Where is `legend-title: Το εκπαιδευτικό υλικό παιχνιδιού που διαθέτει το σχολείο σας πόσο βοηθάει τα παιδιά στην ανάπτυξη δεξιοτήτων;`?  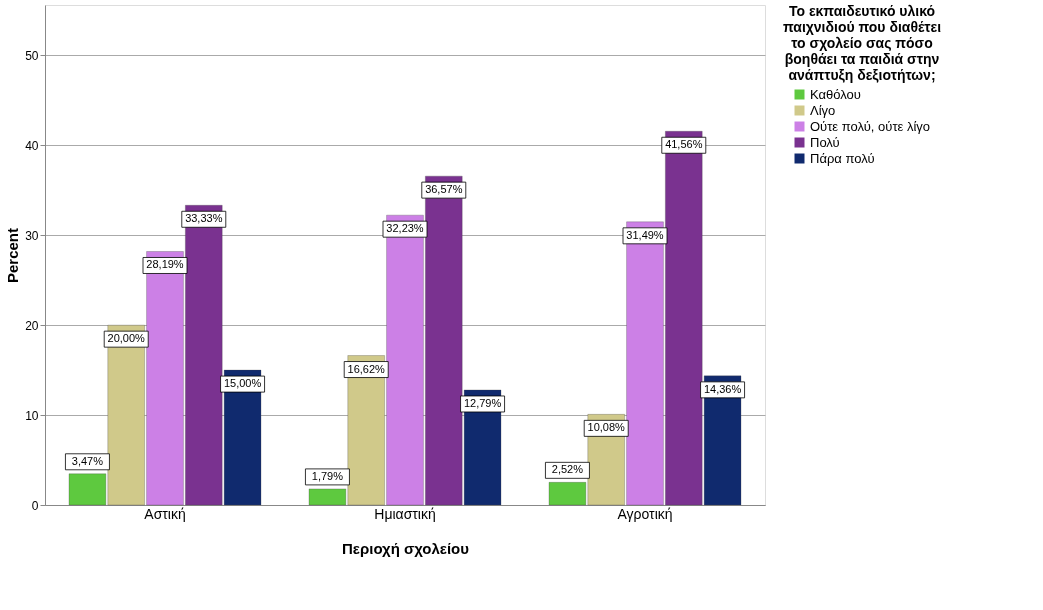
legend-title: Το εκπαιδευτικό υλικό παιχνιδιού που διαθέτει το σχολείο σας πόσο βοηθάει τα παιδιά στην ανάπτυξη δεξιοτήτων; is located at coordinates (862, 43).